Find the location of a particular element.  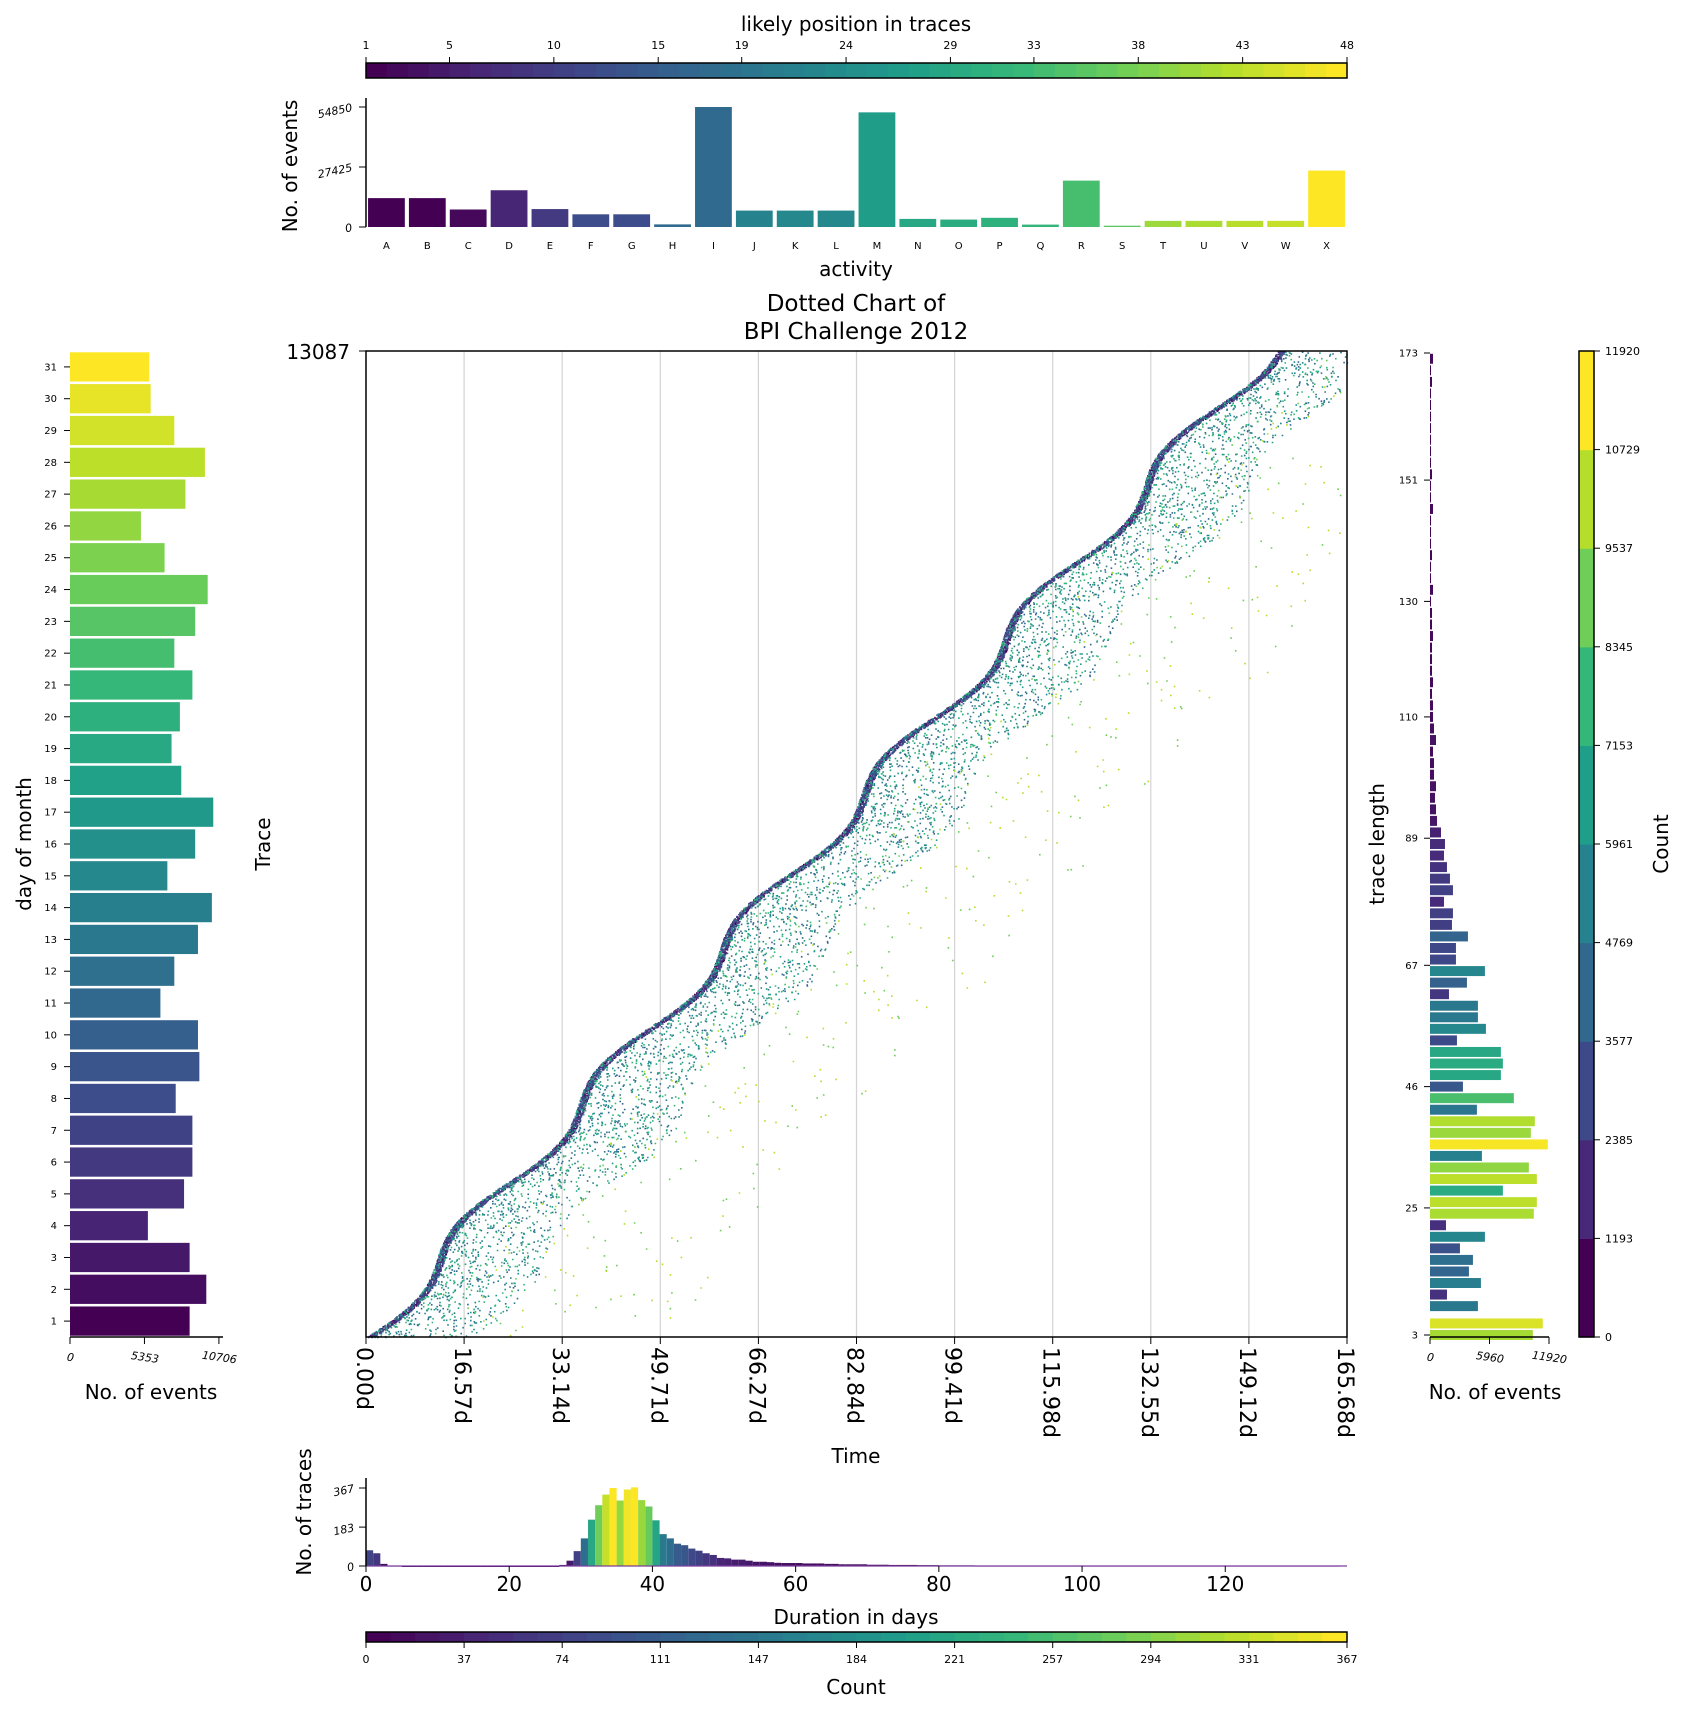

colorbar-tick-label: 11920 is located at coordinates (1622, 351).